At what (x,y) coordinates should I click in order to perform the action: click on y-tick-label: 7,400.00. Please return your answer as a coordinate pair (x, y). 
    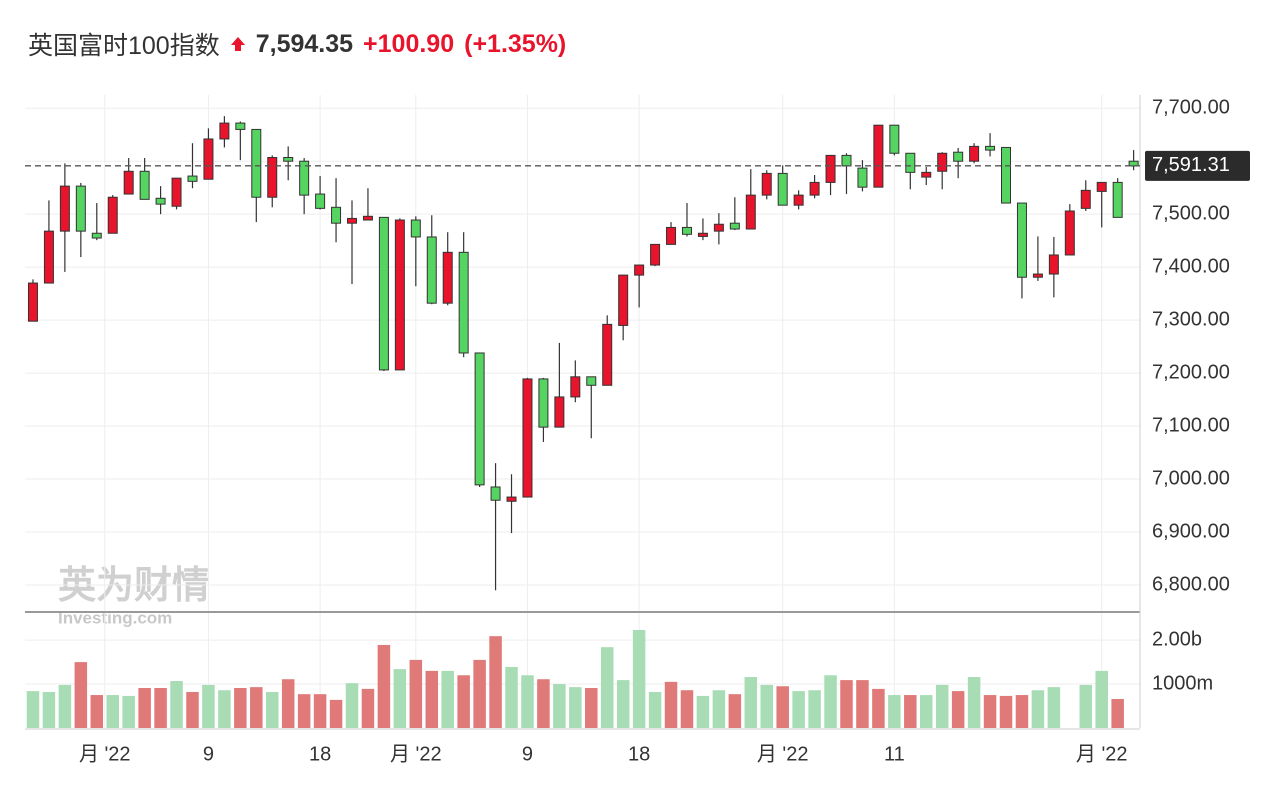
    Looking at the image, I should click on (1191, 266).